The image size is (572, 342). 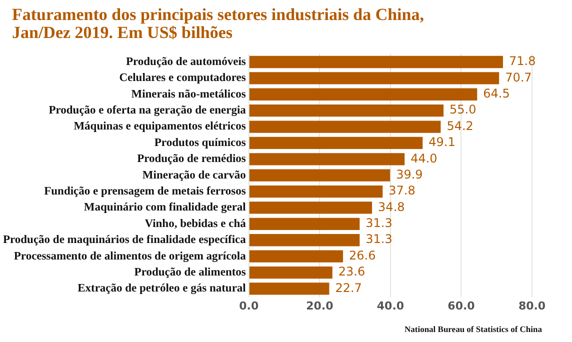 I want to click on data-label: 70.7, so click(x=518, y=77).